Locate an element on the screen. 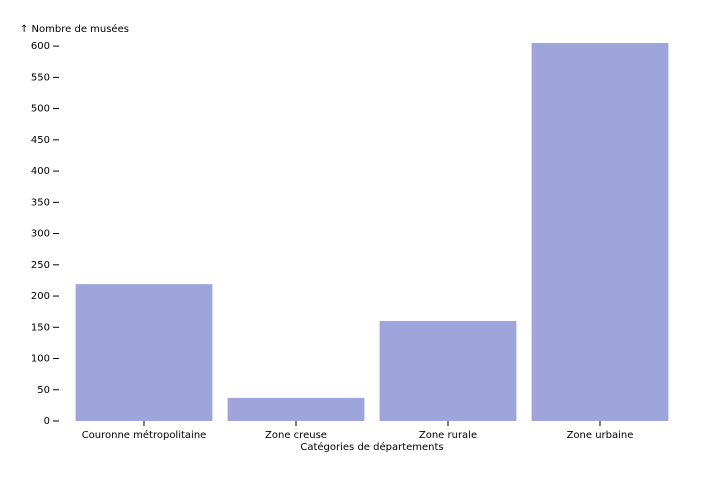 The width and height of the screenshot is (724, 481). y-tick-label: 250 is located at coordinates (40, 265).